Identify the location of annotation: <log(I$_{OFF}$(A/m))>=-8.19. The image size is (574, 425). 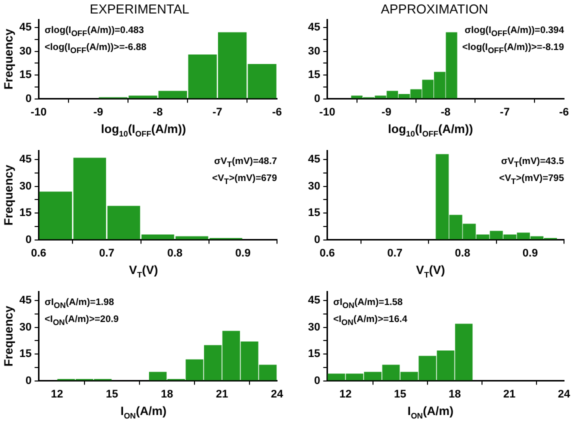
(513, 48).